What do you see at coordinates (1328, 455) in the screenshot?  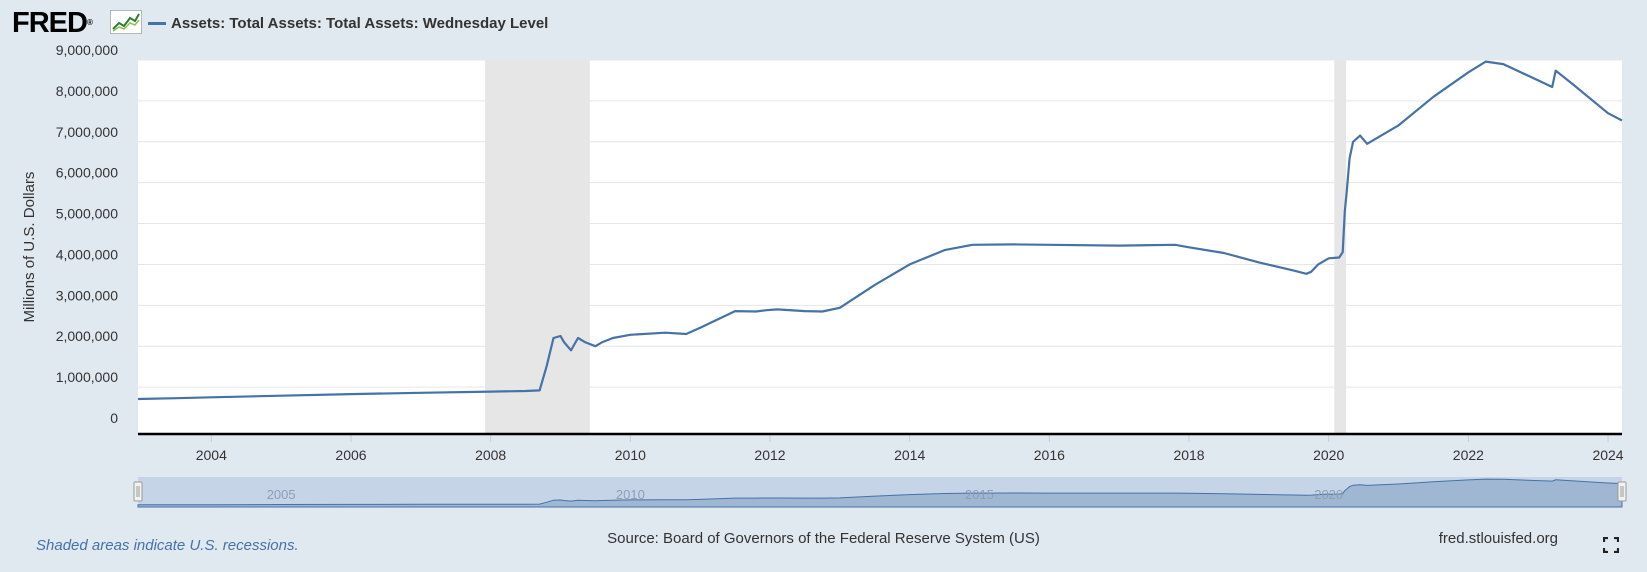 I see `x-tick-label: 2020` at bounding box center [1328, 455].